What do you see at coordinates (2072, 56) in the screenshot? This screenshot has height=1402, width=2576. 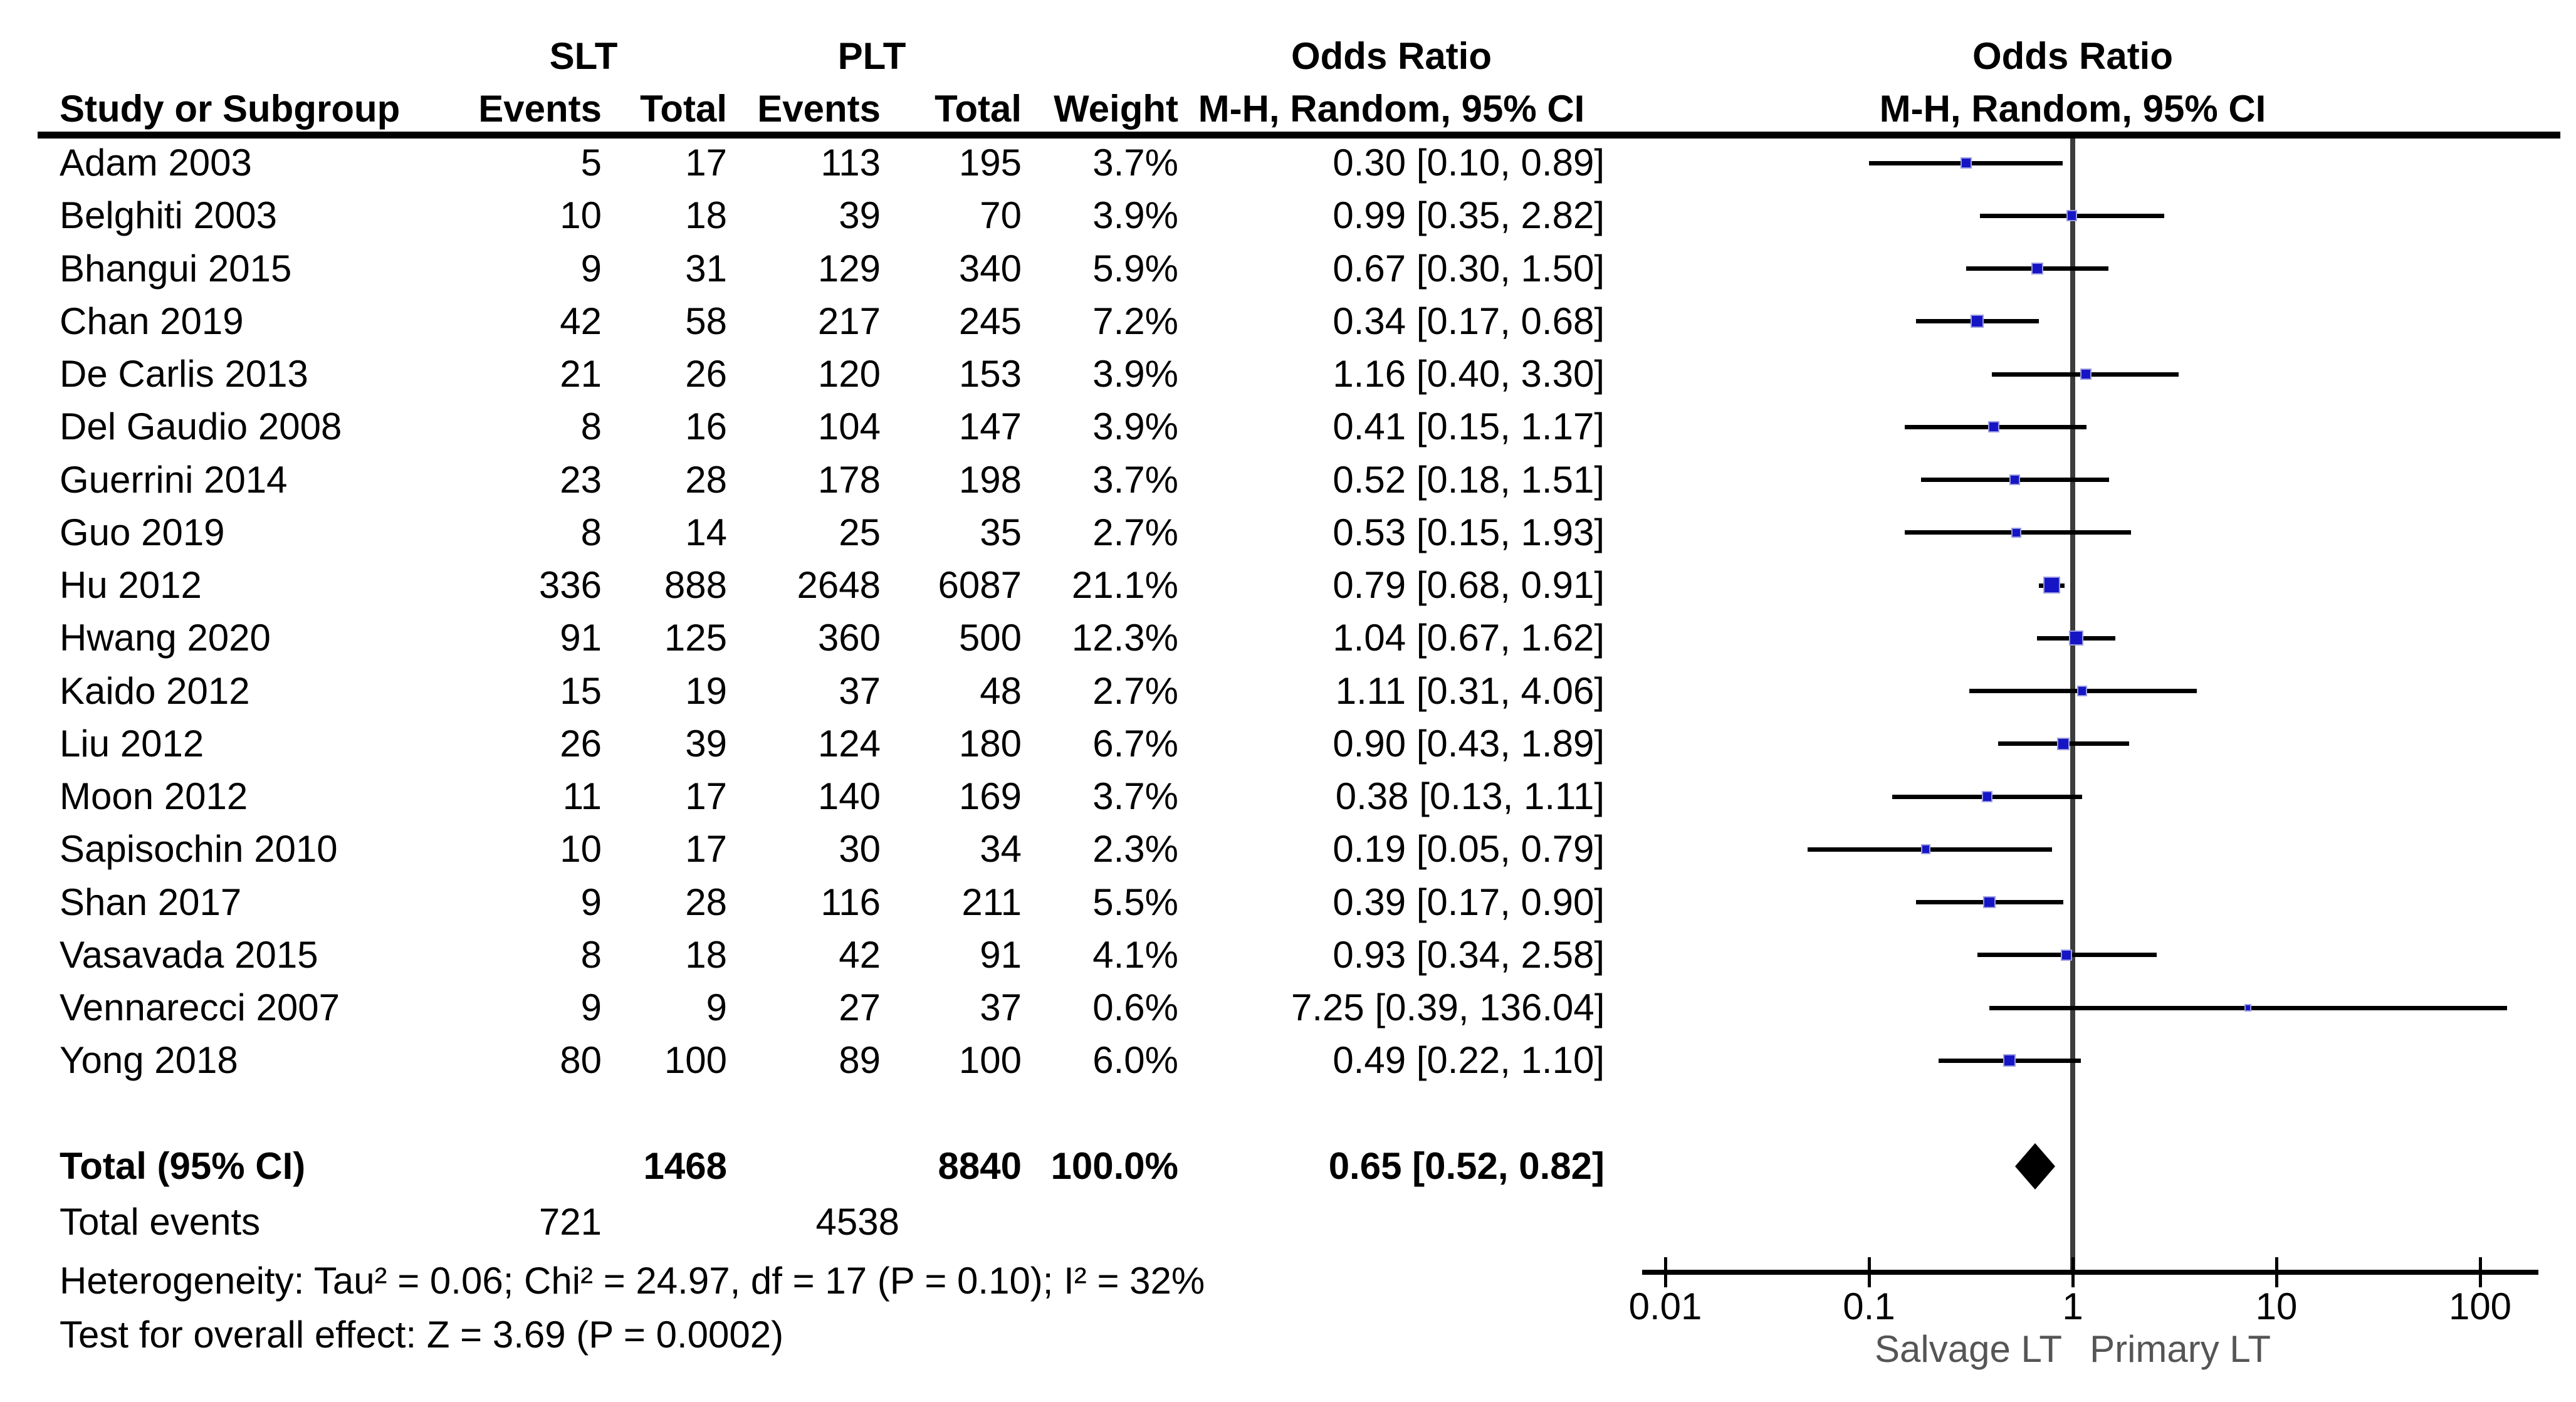 I see `plot-title: Odds Ratio` at bounding box center [2072, 56].